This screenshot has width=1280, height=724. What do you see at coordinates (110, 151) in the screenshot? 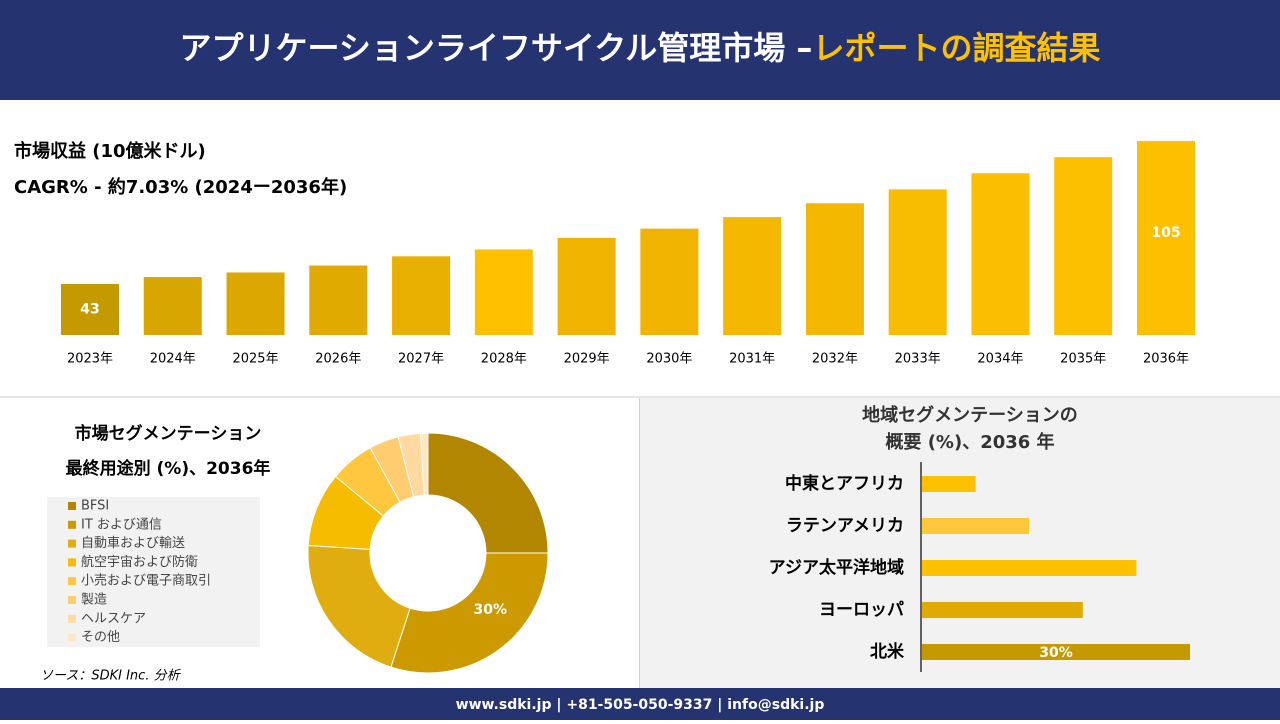
I see `chart-title: 市場収益 (10億米ドル)` at bounding box center [110, 151].